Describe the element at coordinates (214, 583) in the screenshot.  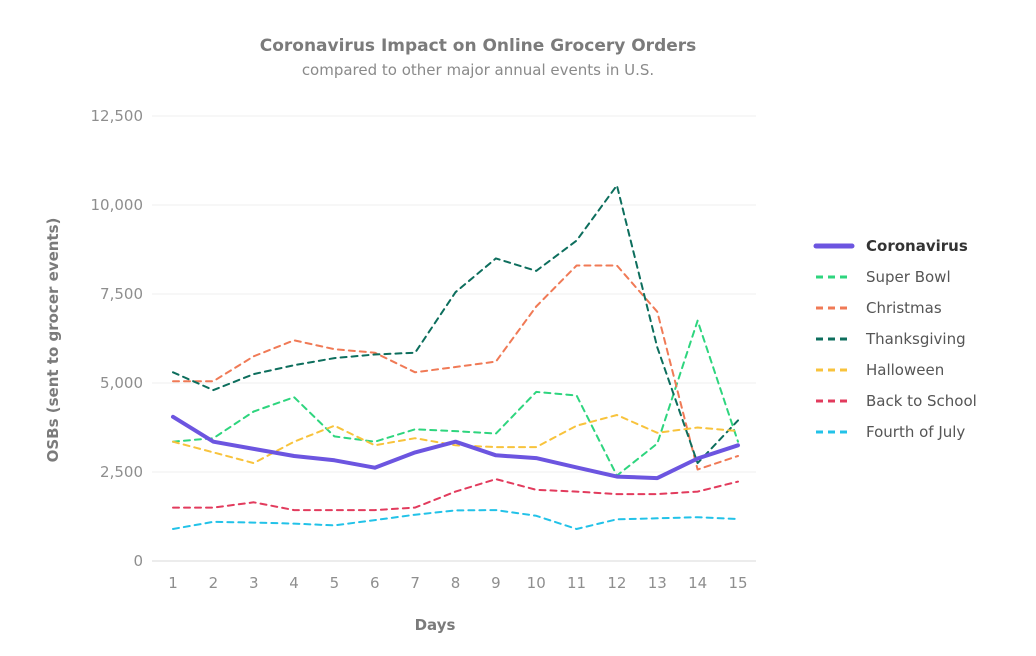
I see `x-tick-label: 2` at that location.